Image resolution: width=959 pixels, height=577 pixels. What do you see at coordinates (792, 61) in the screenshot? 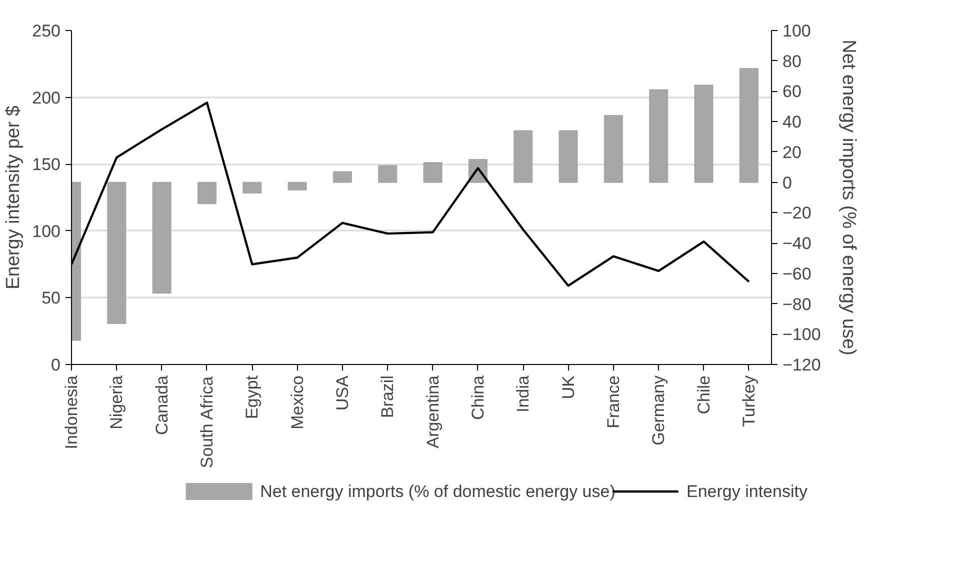
I see `y2-tick-label: 80` at bounding box center [792, 61].